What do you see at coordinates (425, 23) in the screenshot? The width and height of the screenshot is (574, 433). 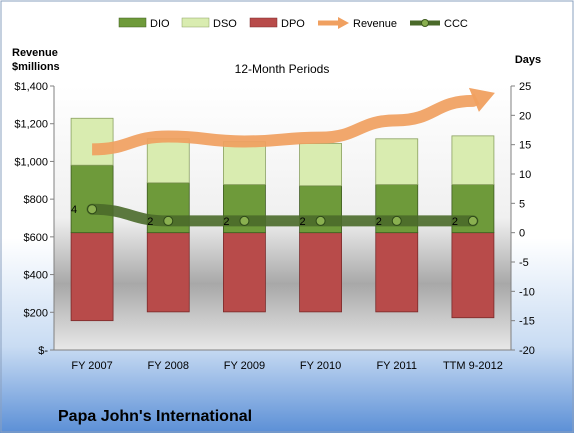 I see `legend-ccc-marker` at bounding box center [425, 23].